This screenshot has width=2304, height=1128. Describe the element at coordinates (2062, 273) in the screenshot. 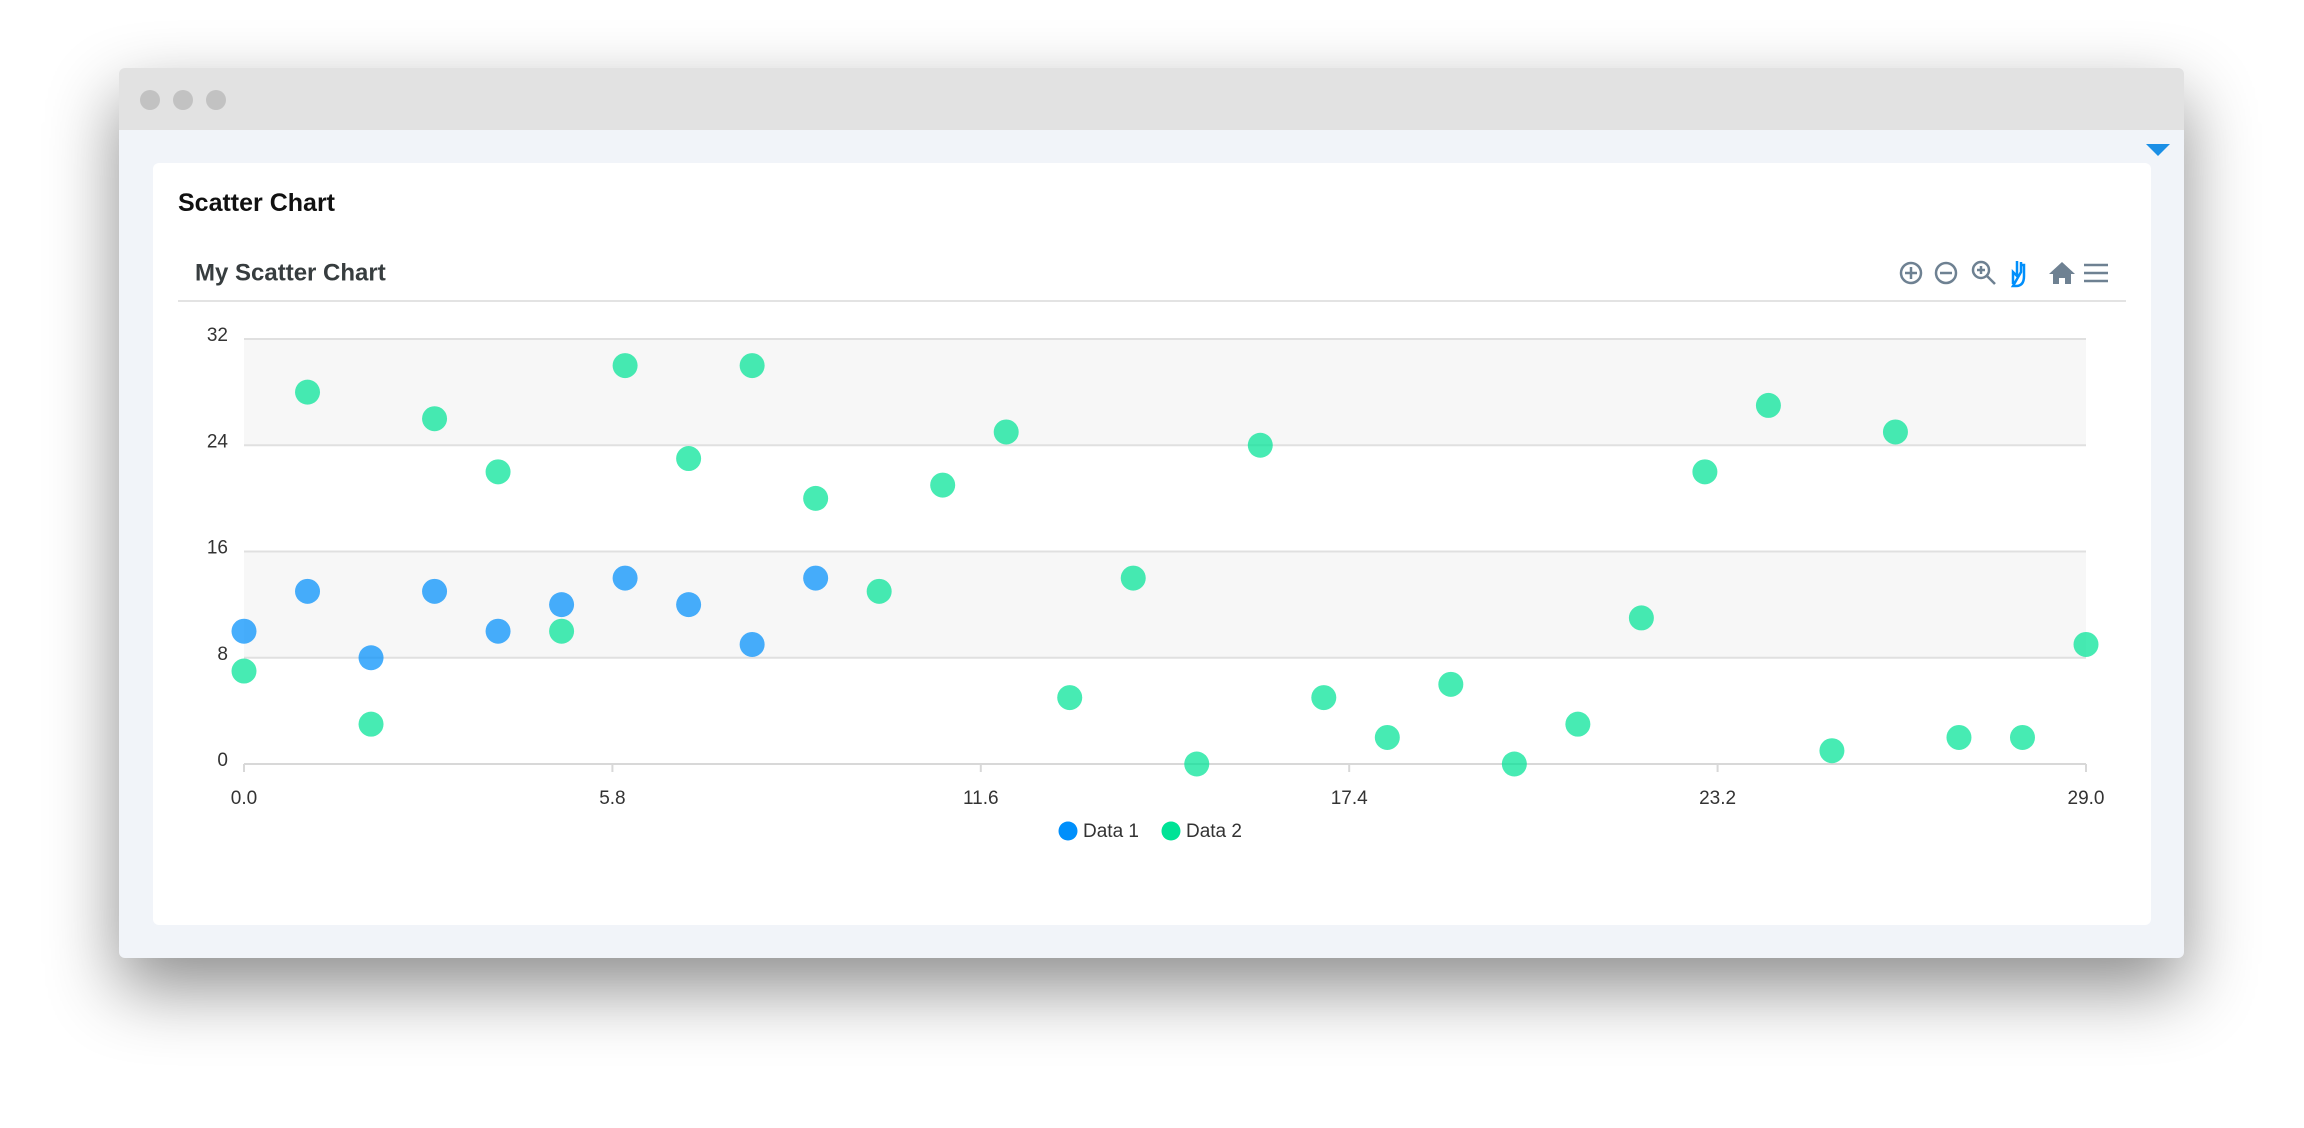

I see `reset` at that location.